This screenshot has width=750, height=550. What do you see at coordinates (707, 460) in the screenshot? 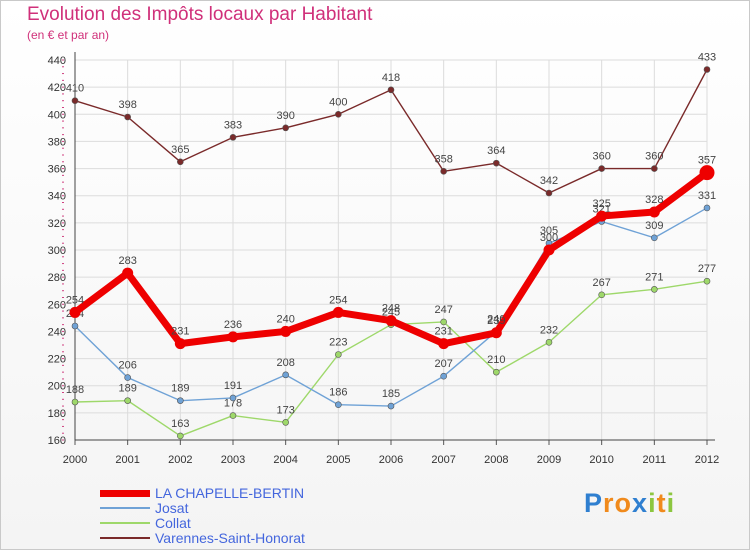
I see `x-tick-label: 2012` at bounding box center [707, 460].